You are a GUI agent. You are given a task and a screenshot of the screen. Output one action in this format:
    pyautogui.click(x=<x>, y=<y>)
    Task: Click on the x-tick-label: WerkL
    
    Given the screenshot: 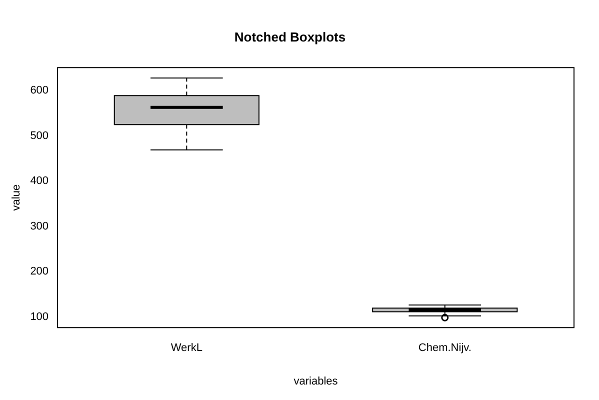 What is the action you would take?
    pyautogui.click(x=186, y=348)
    